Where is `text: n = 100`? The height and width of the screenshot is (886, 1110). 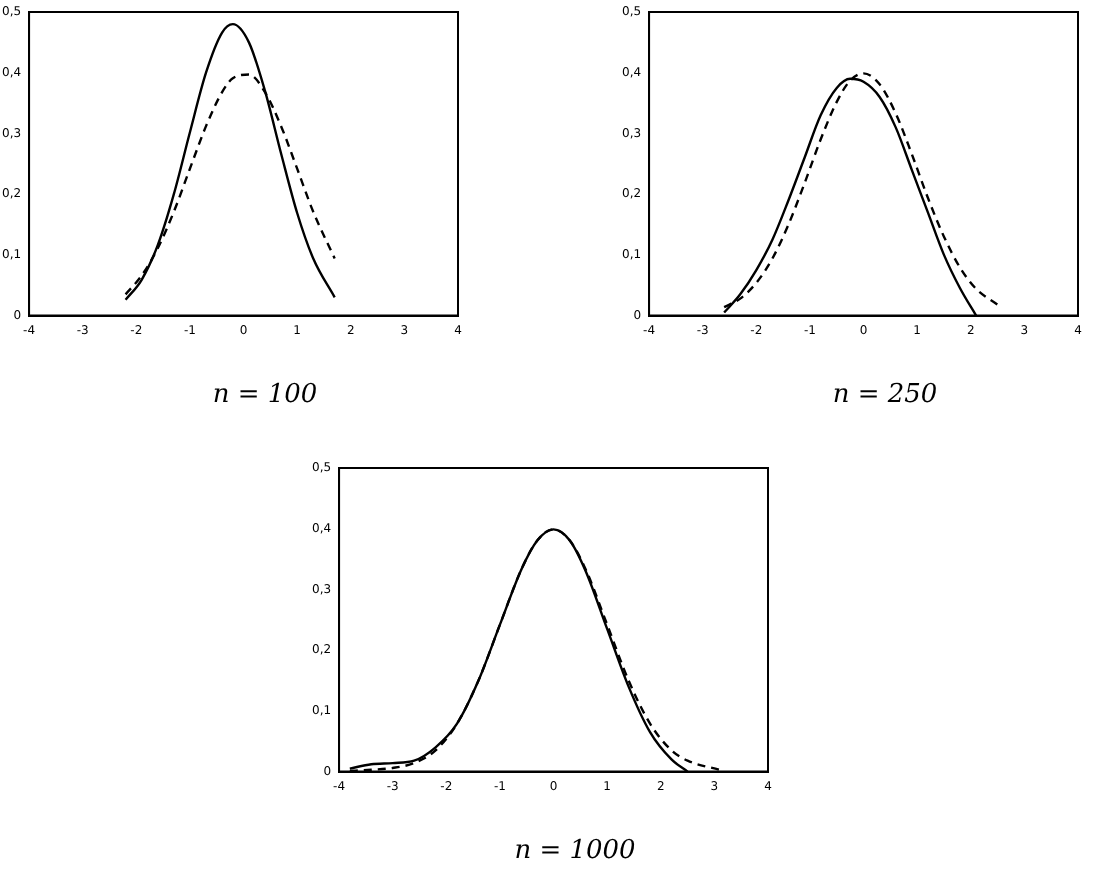 text: n = 100 is located at coordinates (265, 395).